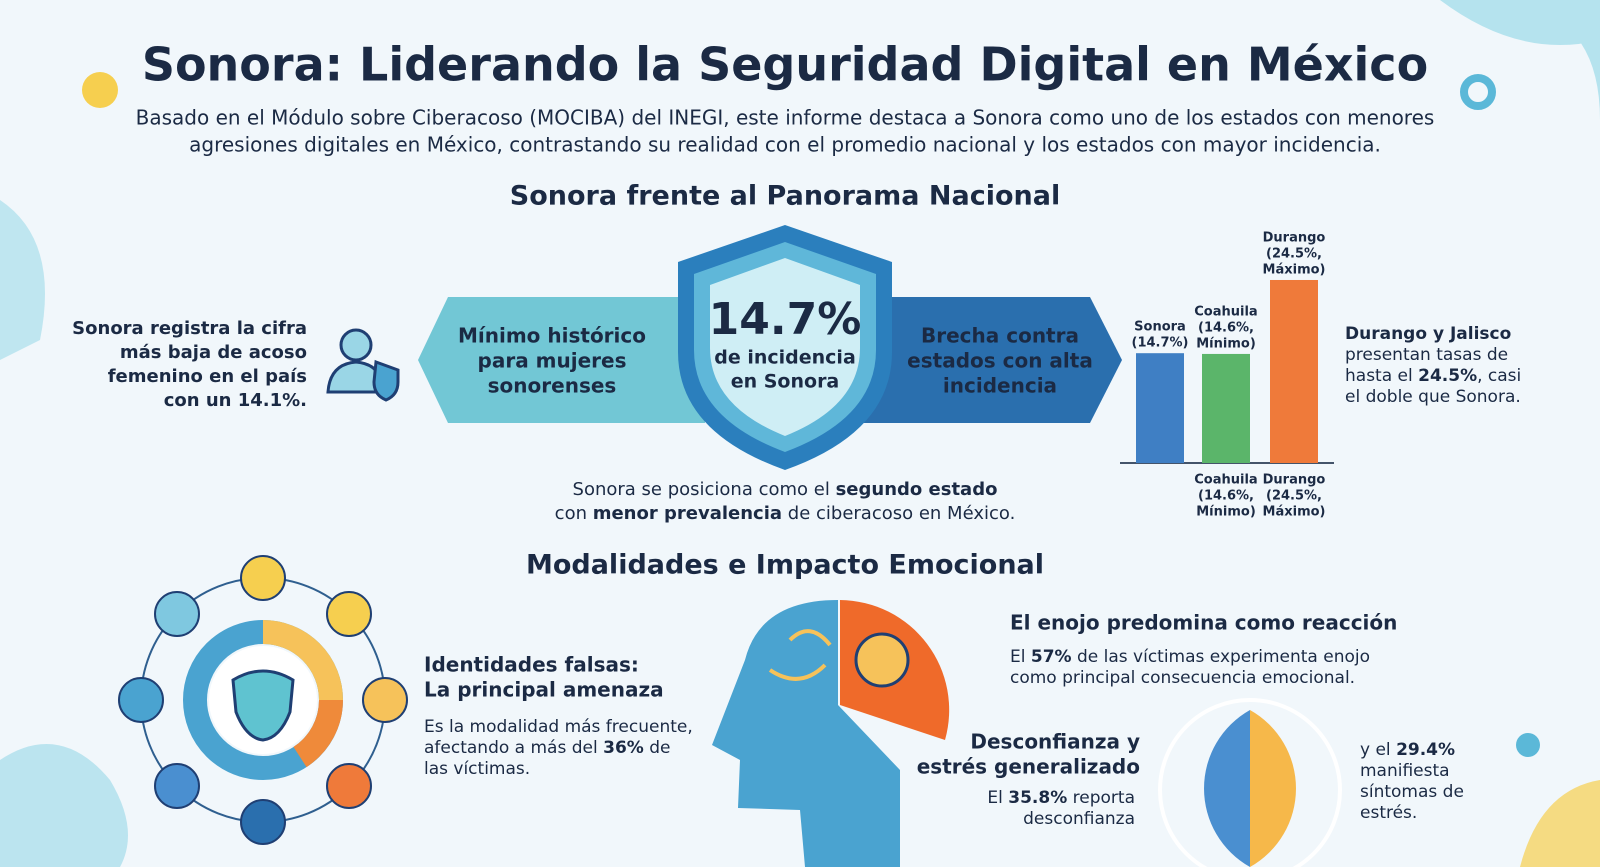 The height and width of the screenshot is (867, 1600). I want to click on bar-label: Mínimo), so click(1226, 343).